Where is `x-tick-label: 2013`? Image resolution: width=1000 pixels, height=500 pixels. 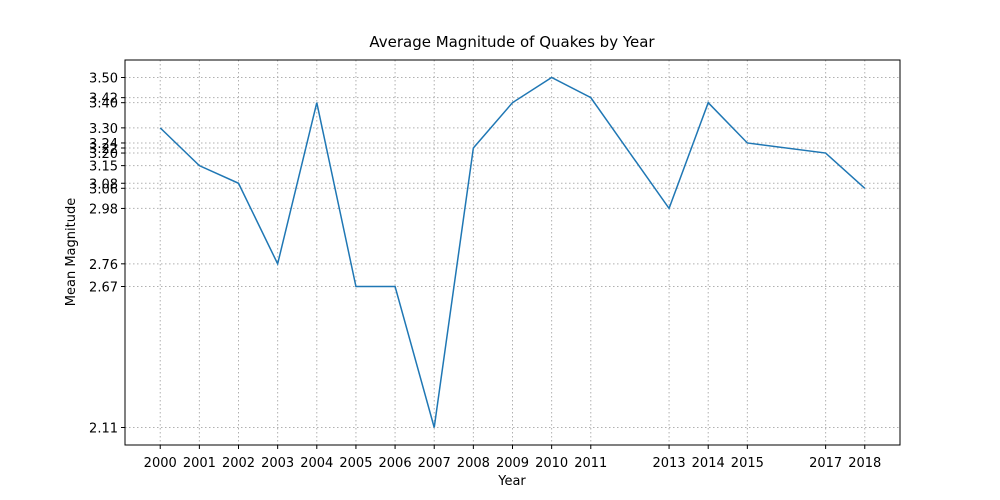 x-tick-label: 2013 is located at coordinates (669, 463).